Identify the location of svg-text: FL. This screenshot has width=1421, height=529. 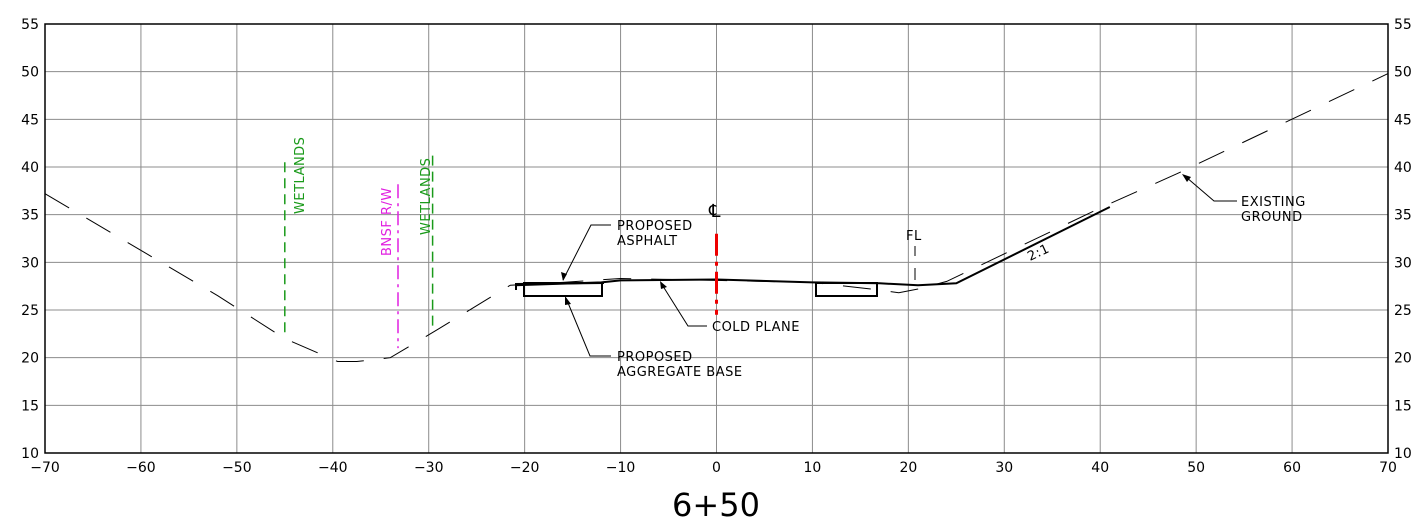
(914, 236).